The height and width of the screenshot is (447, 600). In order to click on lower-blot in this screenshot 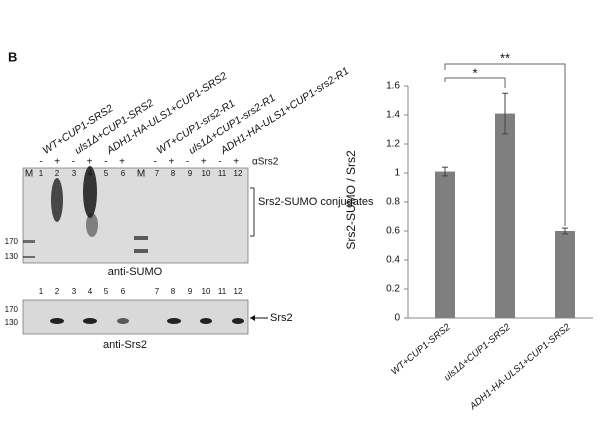, I will do `click(135, 317)`.